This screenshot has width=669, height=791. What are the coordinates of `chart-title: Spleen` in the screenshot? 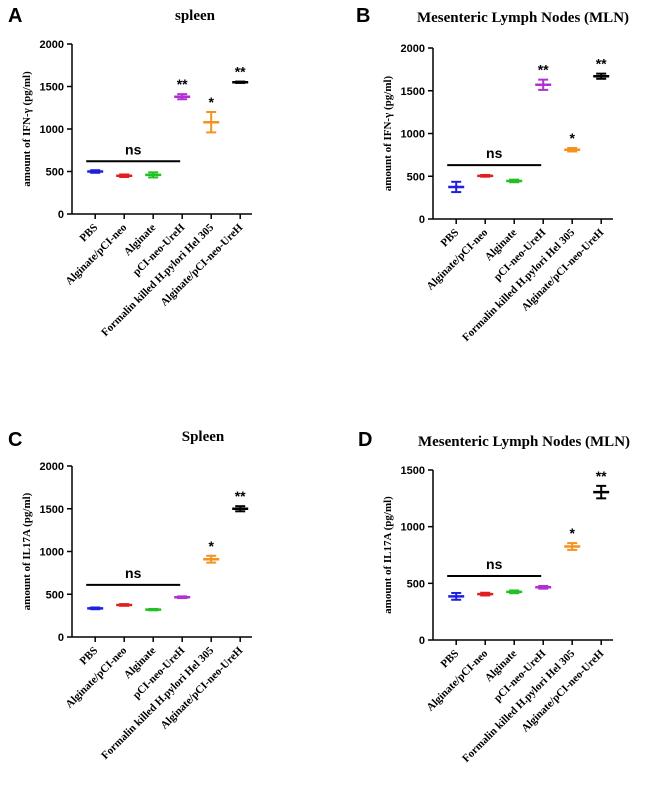 It's located at (203, 437).